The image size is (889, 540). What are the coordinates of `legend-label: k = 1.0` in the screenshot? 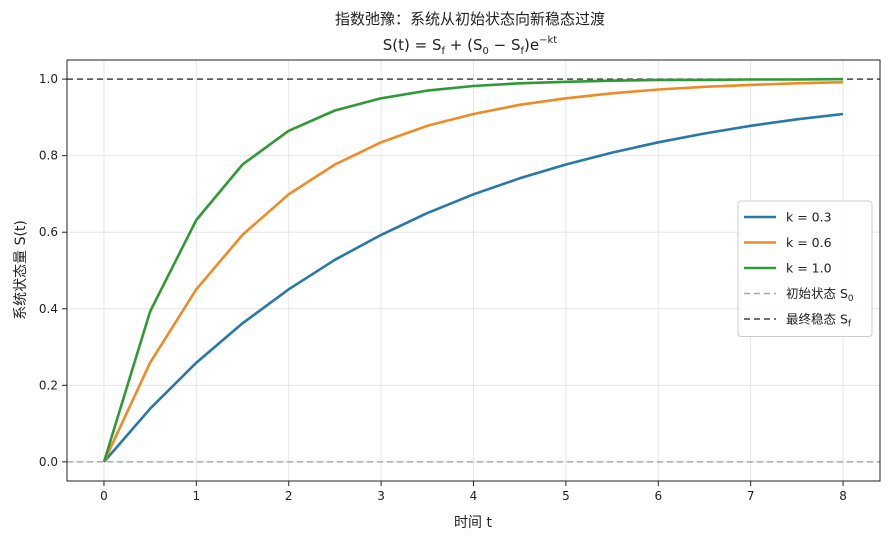 It's located at (809, 268).